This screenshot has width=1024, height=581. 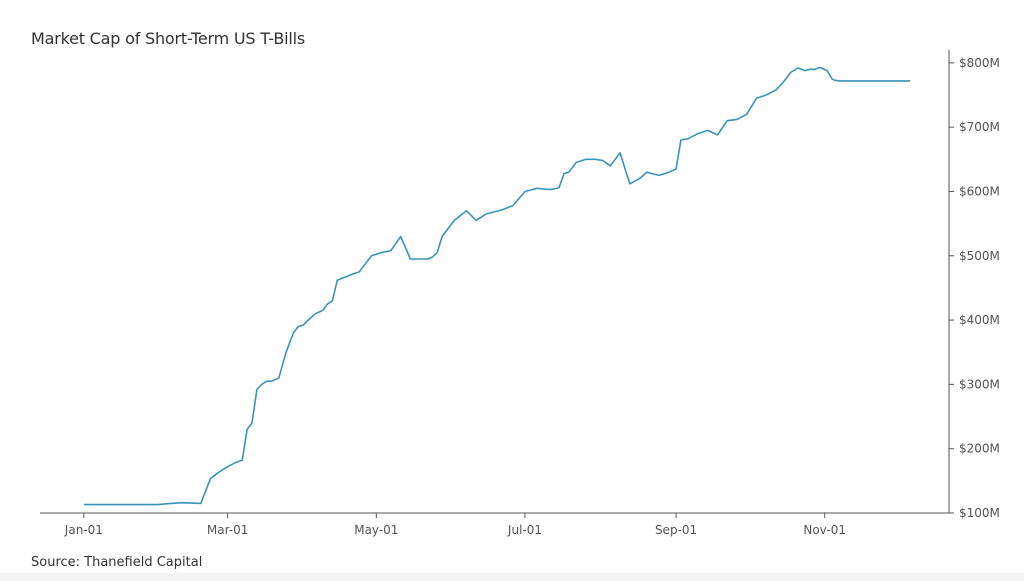 What do you see at coordinates (455, 525) in the screenshot?
I see `x-axis-ticks: Jan-01 Mar-01 May-01 Jul-01 Sep-01 Nov-01` at bounding box center [455, 525].